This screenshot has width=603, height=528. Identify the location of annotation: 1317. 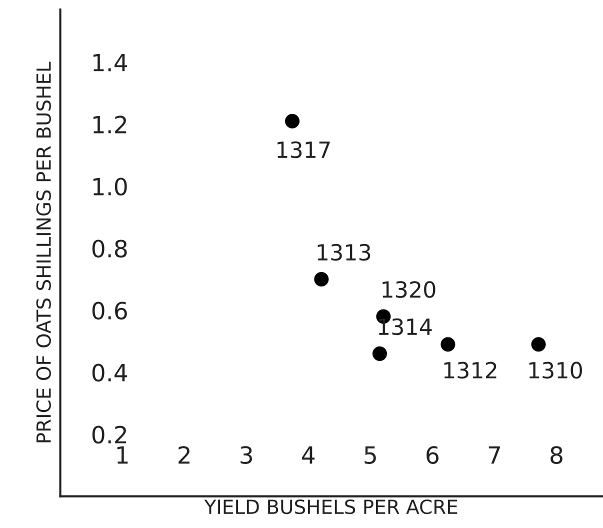
(304, 149).